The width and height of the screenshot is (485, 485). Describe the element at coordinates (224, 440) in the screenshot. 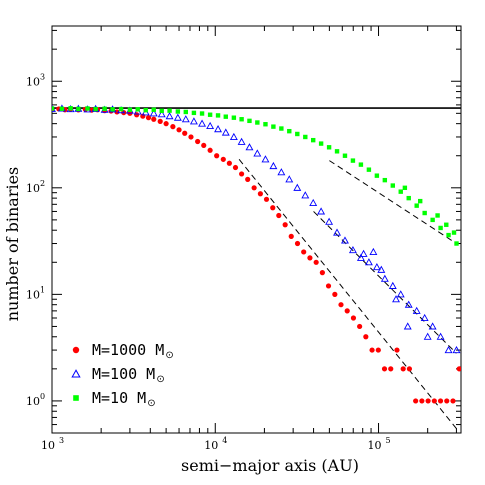

I see `x-tick-label-exponent: 4` at that location.